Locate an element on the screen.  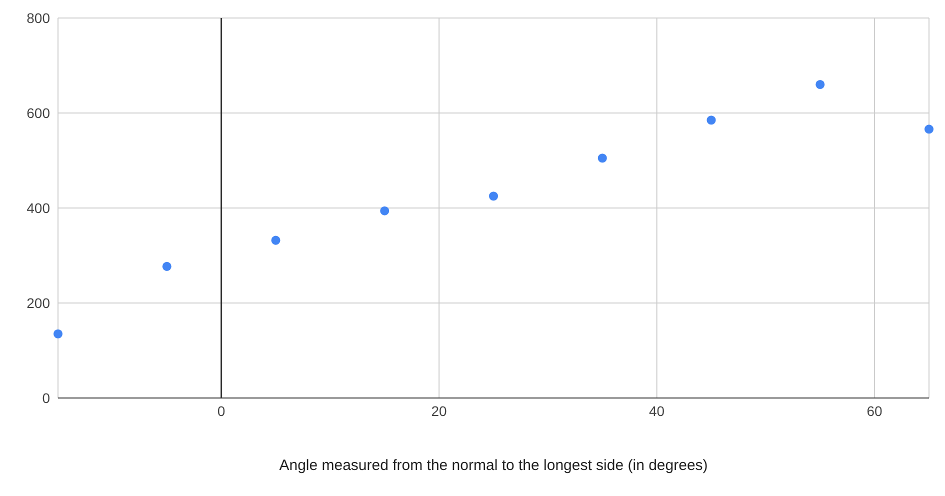
x-tick-label: 20 is located at coordinates (439, 410).